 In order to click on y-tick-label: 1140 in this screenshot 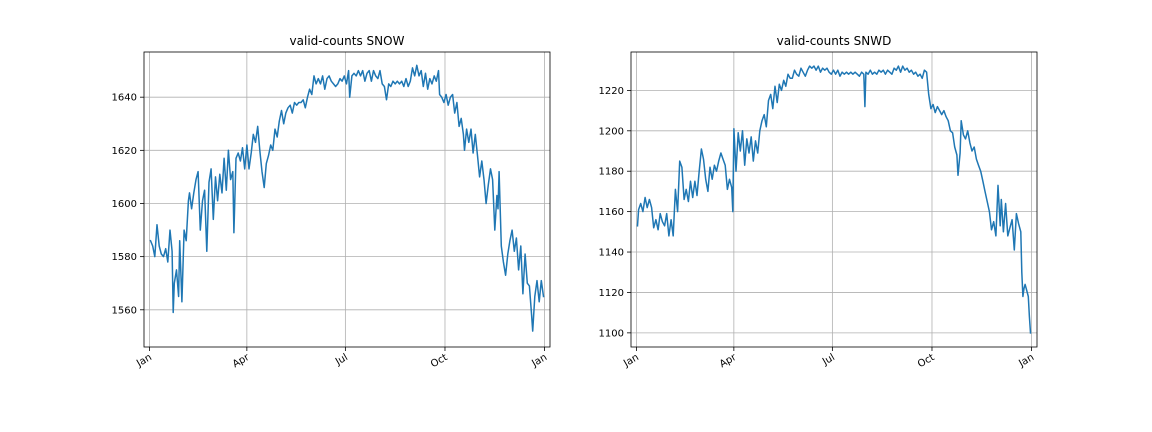, I will do `click(611, 253)`.